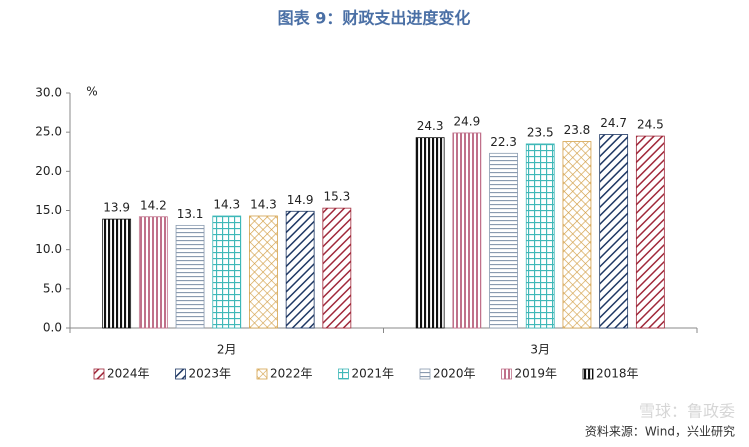  I want to click on y-axis-label: %, so click(91, 92).